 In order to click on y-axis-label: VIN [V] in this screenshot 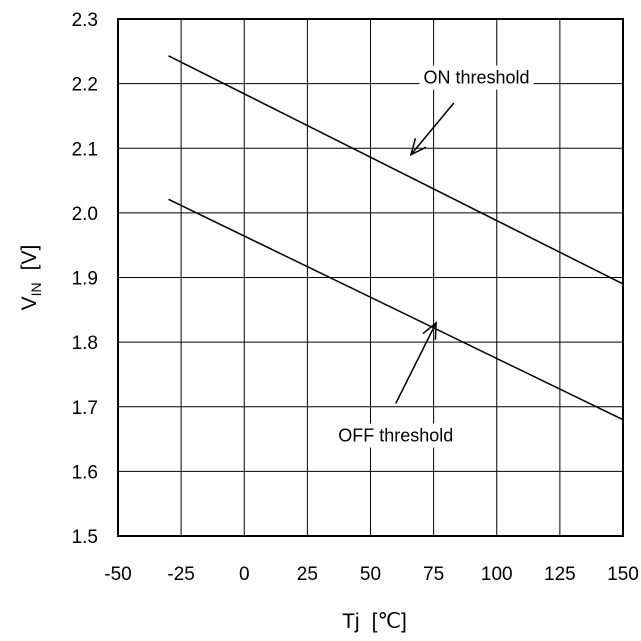, I will do `click(31, 278)`.